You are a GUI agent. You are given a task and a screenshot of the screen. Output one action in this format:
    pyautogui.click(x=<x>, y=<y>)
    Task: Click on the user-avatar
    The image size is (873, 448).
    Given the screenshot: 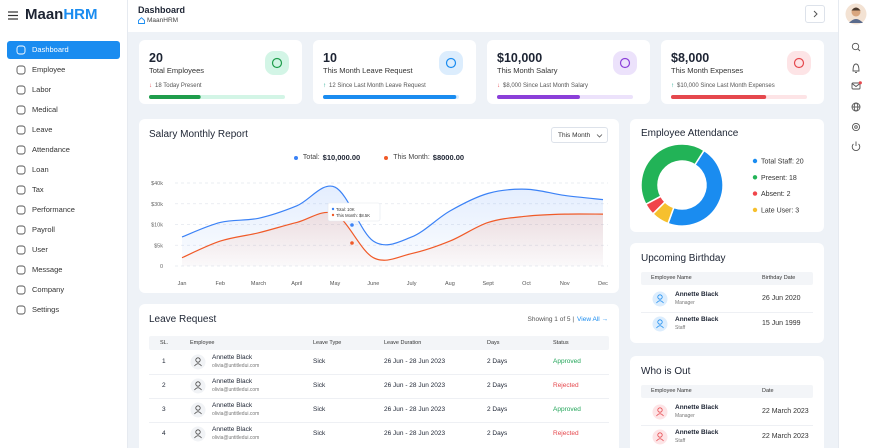 What is the action you would take?
    pyautogui.click(x=856, y=14)
    